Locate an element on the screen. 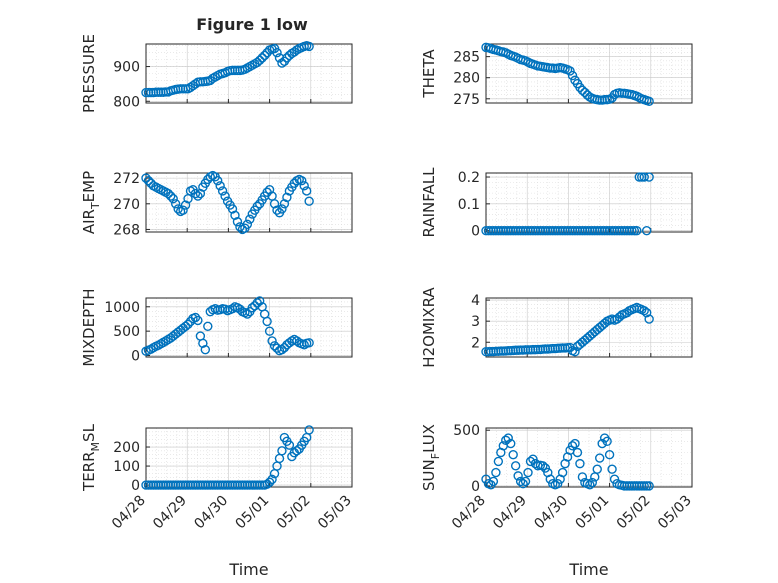  y-tick-label: 800 is located at coordinates (126, 102).